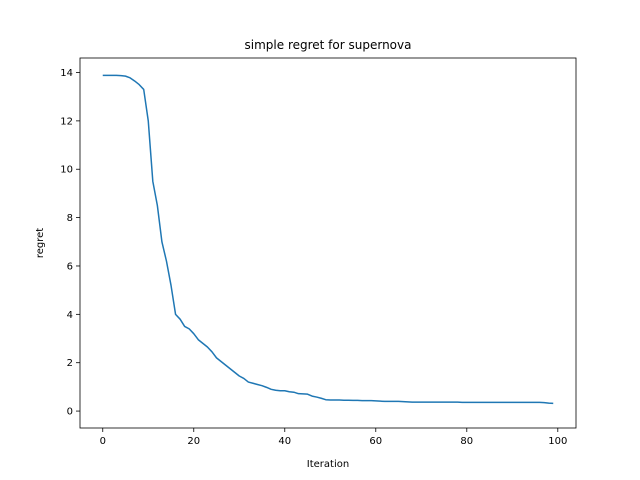  Describe the element at coordinates (66, 121) in the screenshot. I see `y-tick-label: 12` at that location.